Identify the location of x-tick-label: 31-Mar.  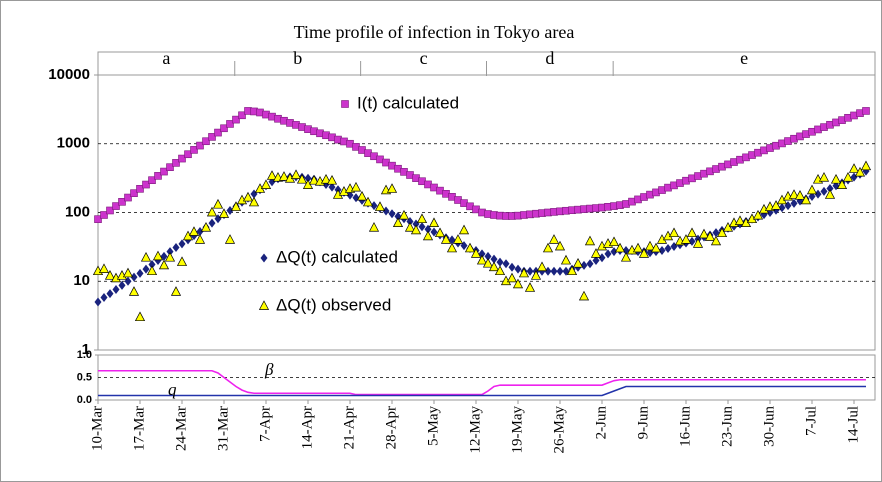
(223, 428).